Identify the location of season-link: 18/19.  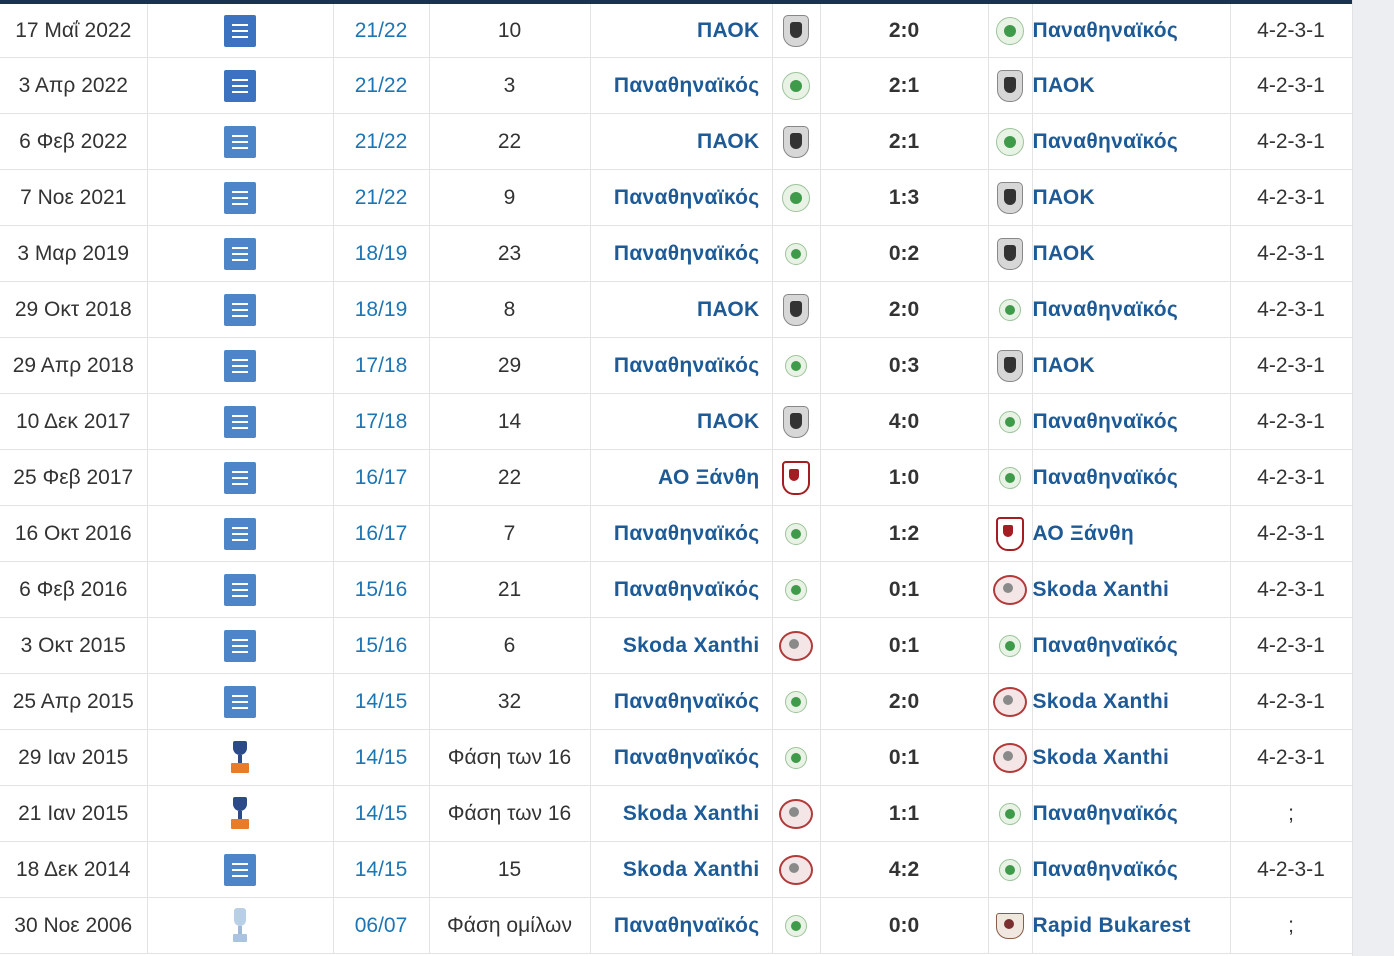
(381, 253).